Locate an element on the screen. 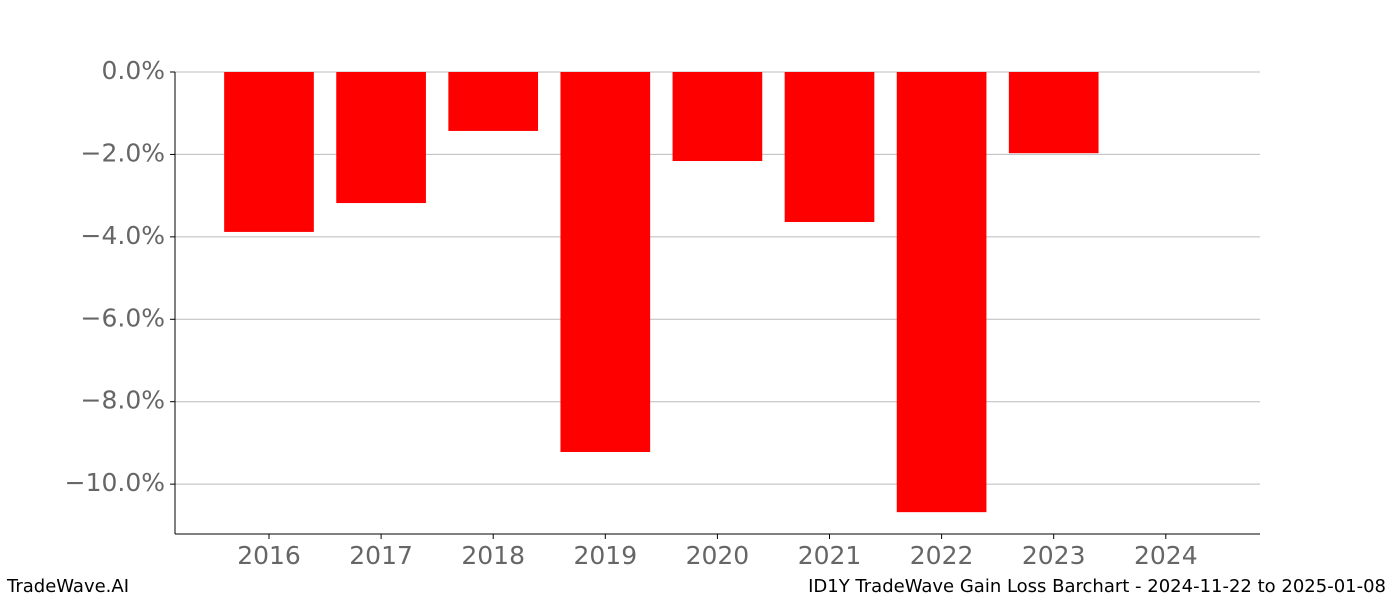 The height and width of the screenshot is (600, 1400). x-tick-label: 2020 is located at coordinates (718, 555).